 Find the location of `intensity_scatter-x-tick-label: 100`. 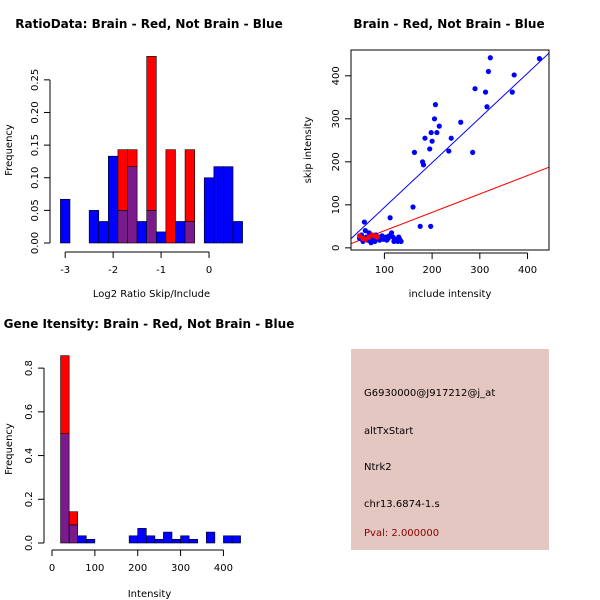

intensity_scatter-x-tick-label: 100 is located at coordinates (384, 270).